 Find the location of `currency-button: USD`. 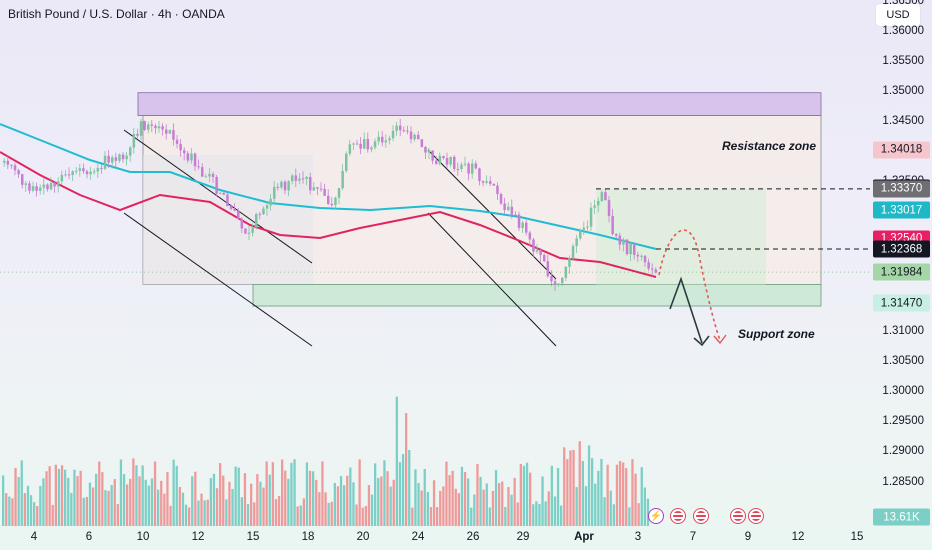

currency-button: USD is located at coordinates (898, 15).